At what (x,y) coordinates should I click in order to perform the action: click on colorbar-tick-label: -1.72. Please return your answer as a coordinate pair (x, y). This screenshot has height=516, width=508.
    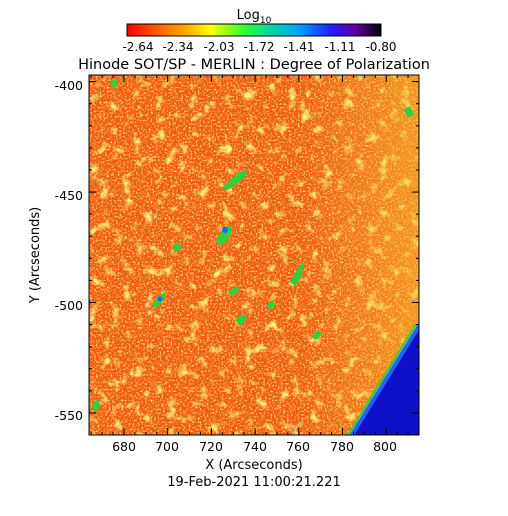
    Looking at the image, I should click on (258, 47).